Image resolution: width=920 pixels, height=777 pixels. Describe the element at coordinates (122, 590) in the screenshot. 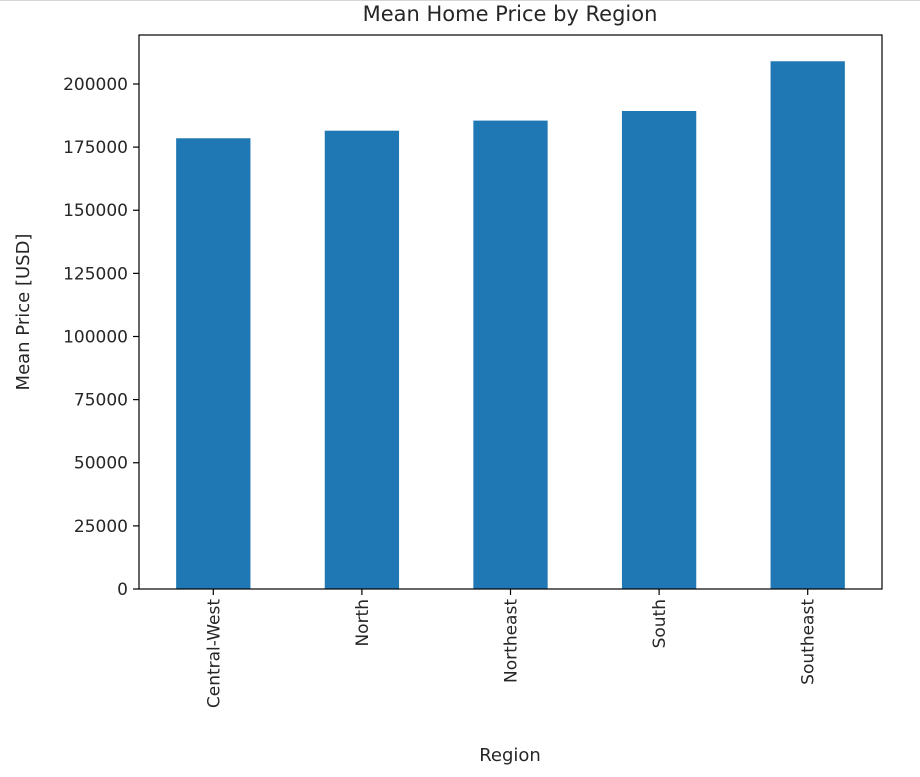

I see `y-tick-label: 0` at that location.